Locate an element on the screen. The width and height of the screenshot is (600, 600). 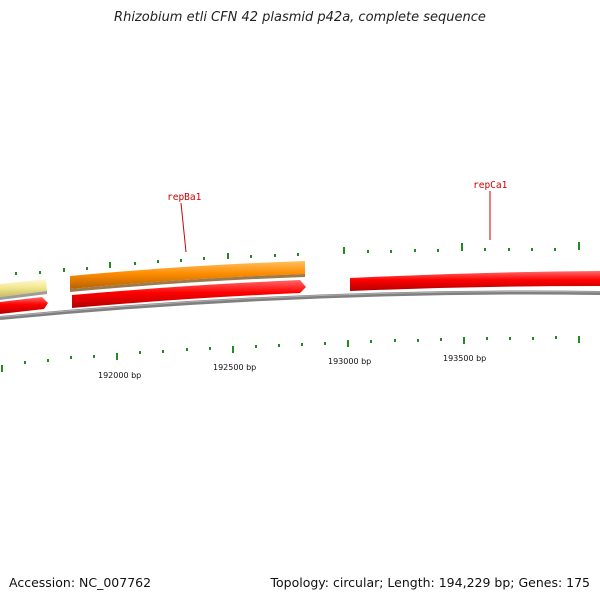
cds-repBa1 is located at coordinates (187, 275).